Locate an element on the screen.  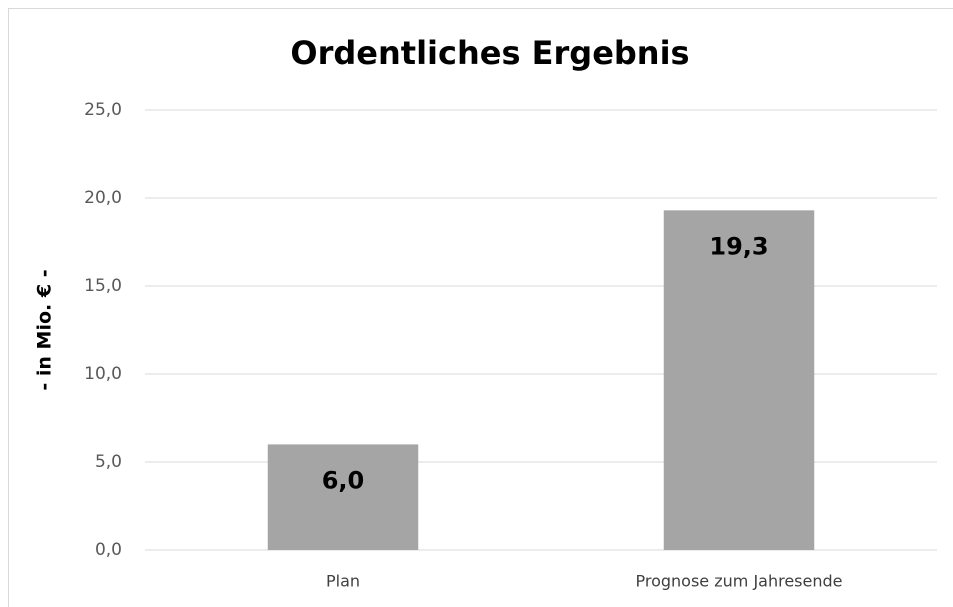
x-tick-label: Prognose zum Jahresende is located at coordinates (739, 581).